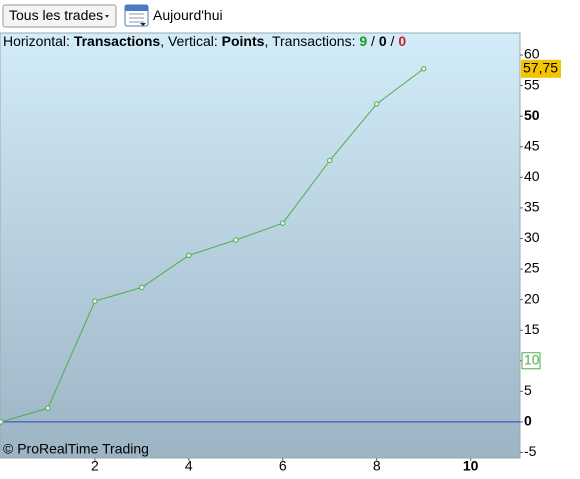  I want to click on title-part: , Transactions:, so click(311, 41).